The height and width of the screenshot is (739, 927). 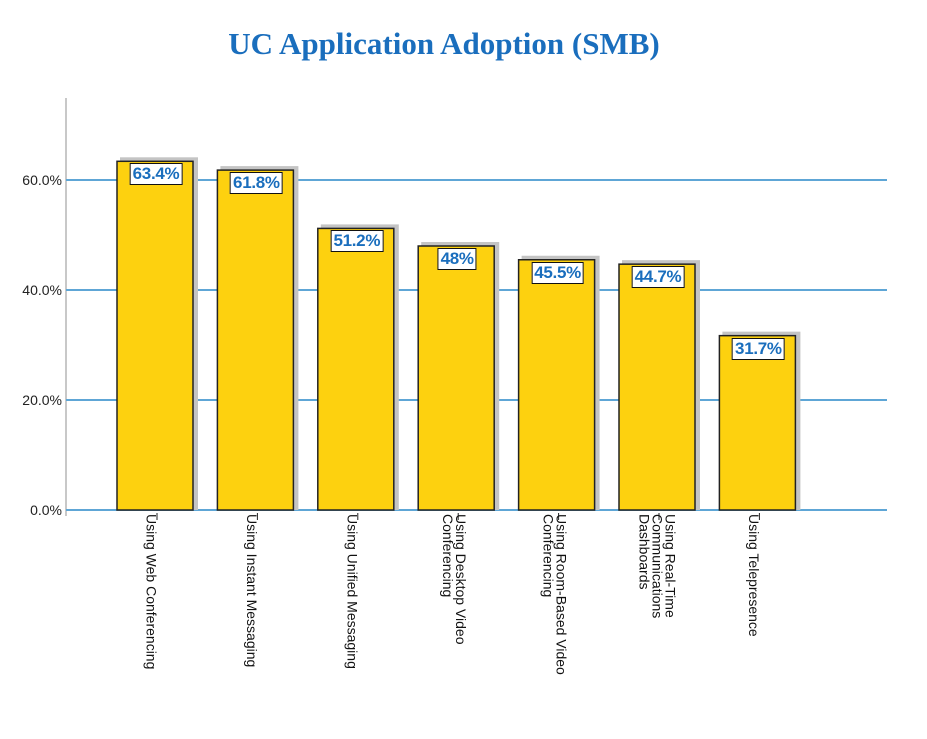 I want to click on x-tick-label: Using Room-Based Video Conferencing, so click(x=555, y=594).